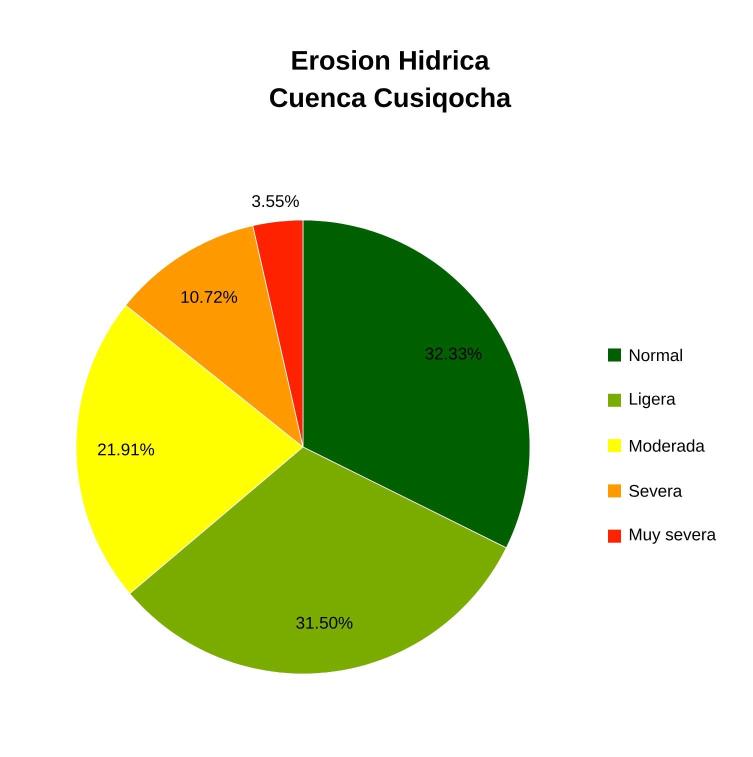 The height and width of the screenshot is (757, 753). What do you see at coordinates (655, 490) in the screenshot?
I see `legend-label: Severa` at bounding box center [655, 490].